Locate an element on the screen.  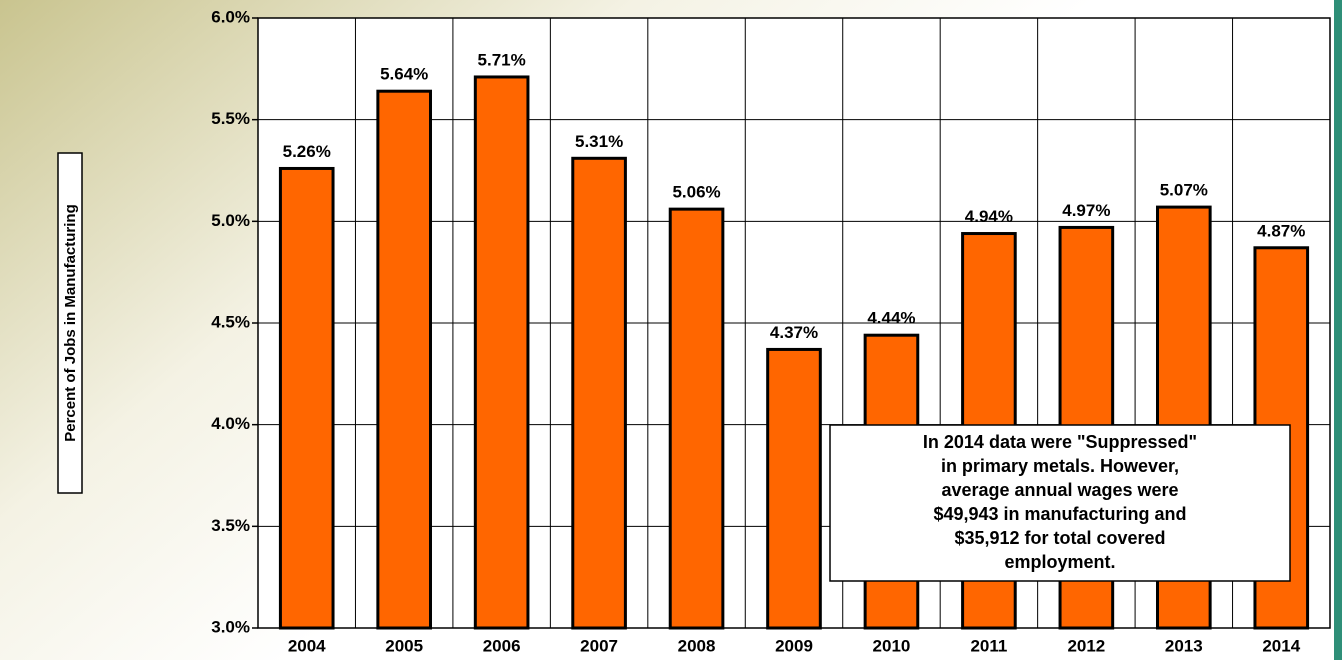
annotation-line: in primary metals. However, is located at coordinates (1060, 466).